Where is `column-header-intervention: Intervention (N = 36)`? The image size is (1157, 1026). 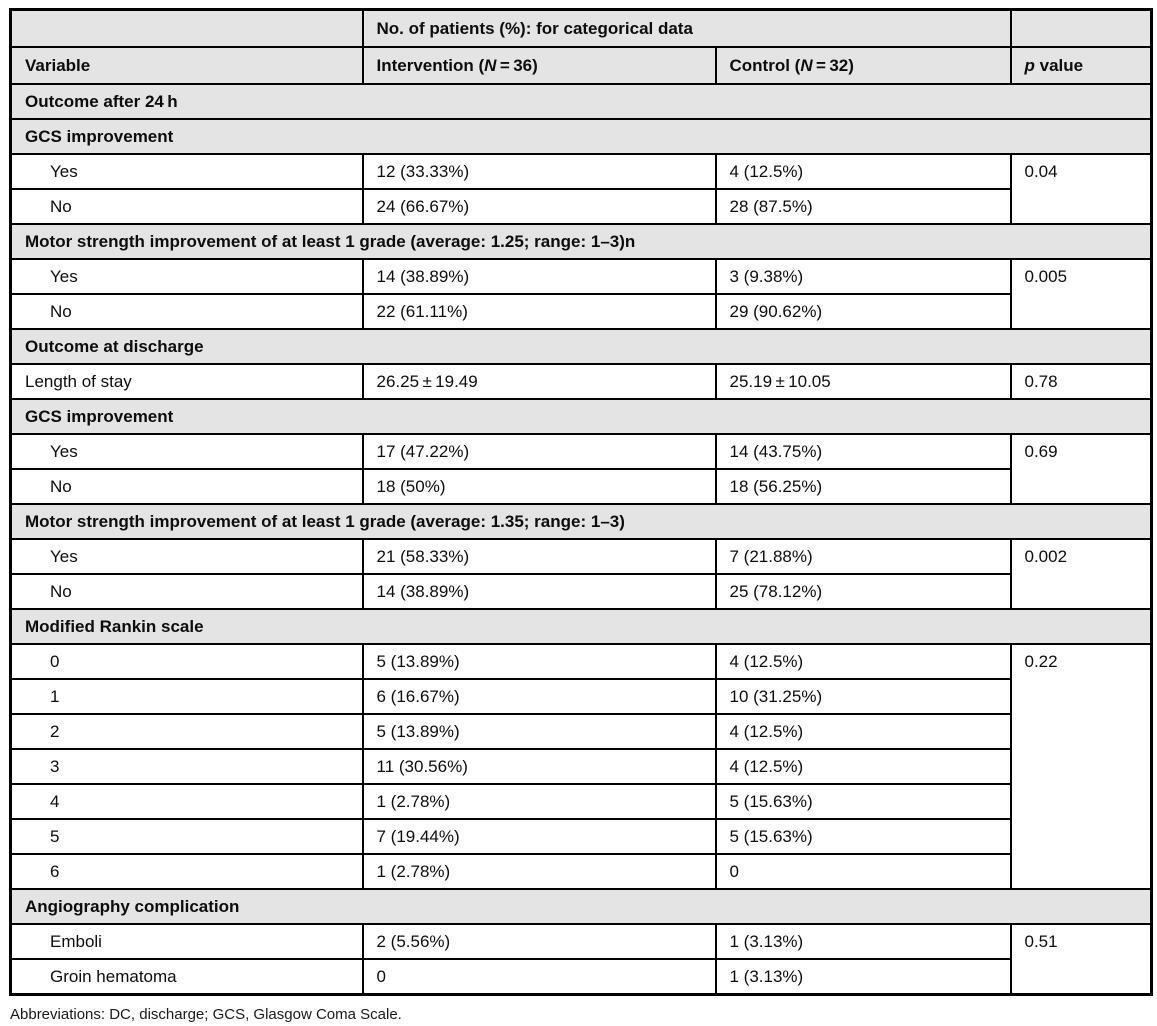
column-header-intervention: Intervention (N = 36) is located at coordinates (539, 65).